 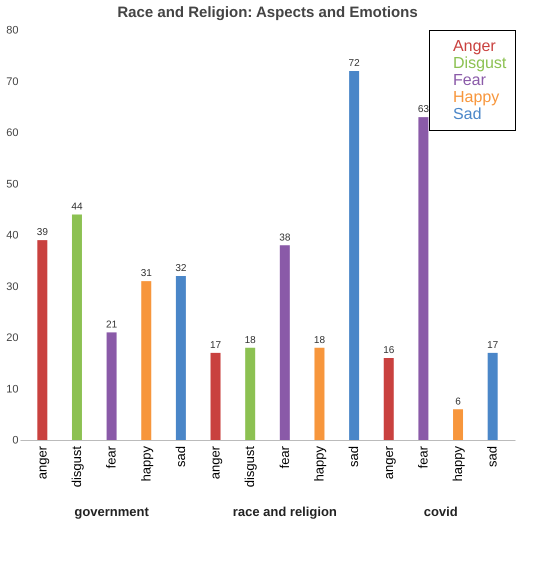 I want to click on data-label: 38, so click(x=285, y=238).